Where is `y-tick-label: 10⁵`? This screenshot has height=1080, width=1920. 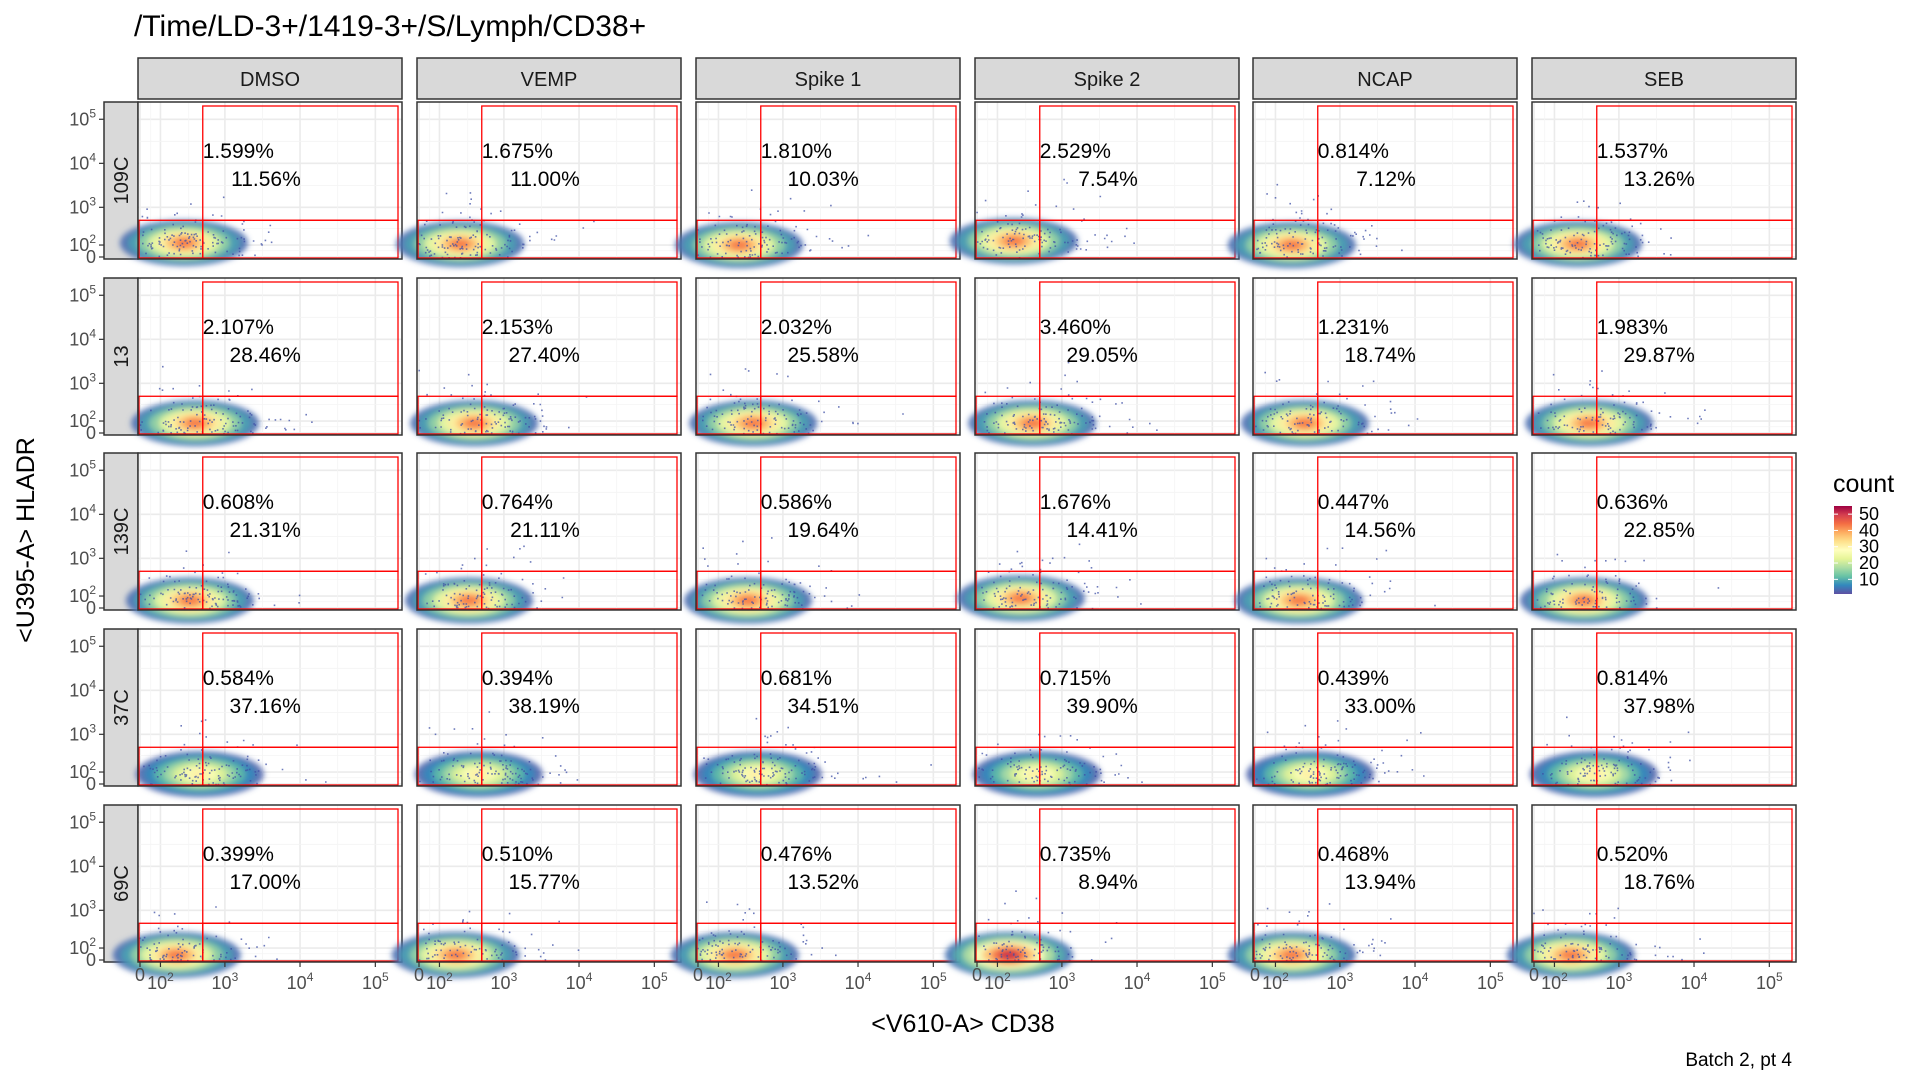 y-tick-label: 10⁵ is located at coordinates (82, 468).